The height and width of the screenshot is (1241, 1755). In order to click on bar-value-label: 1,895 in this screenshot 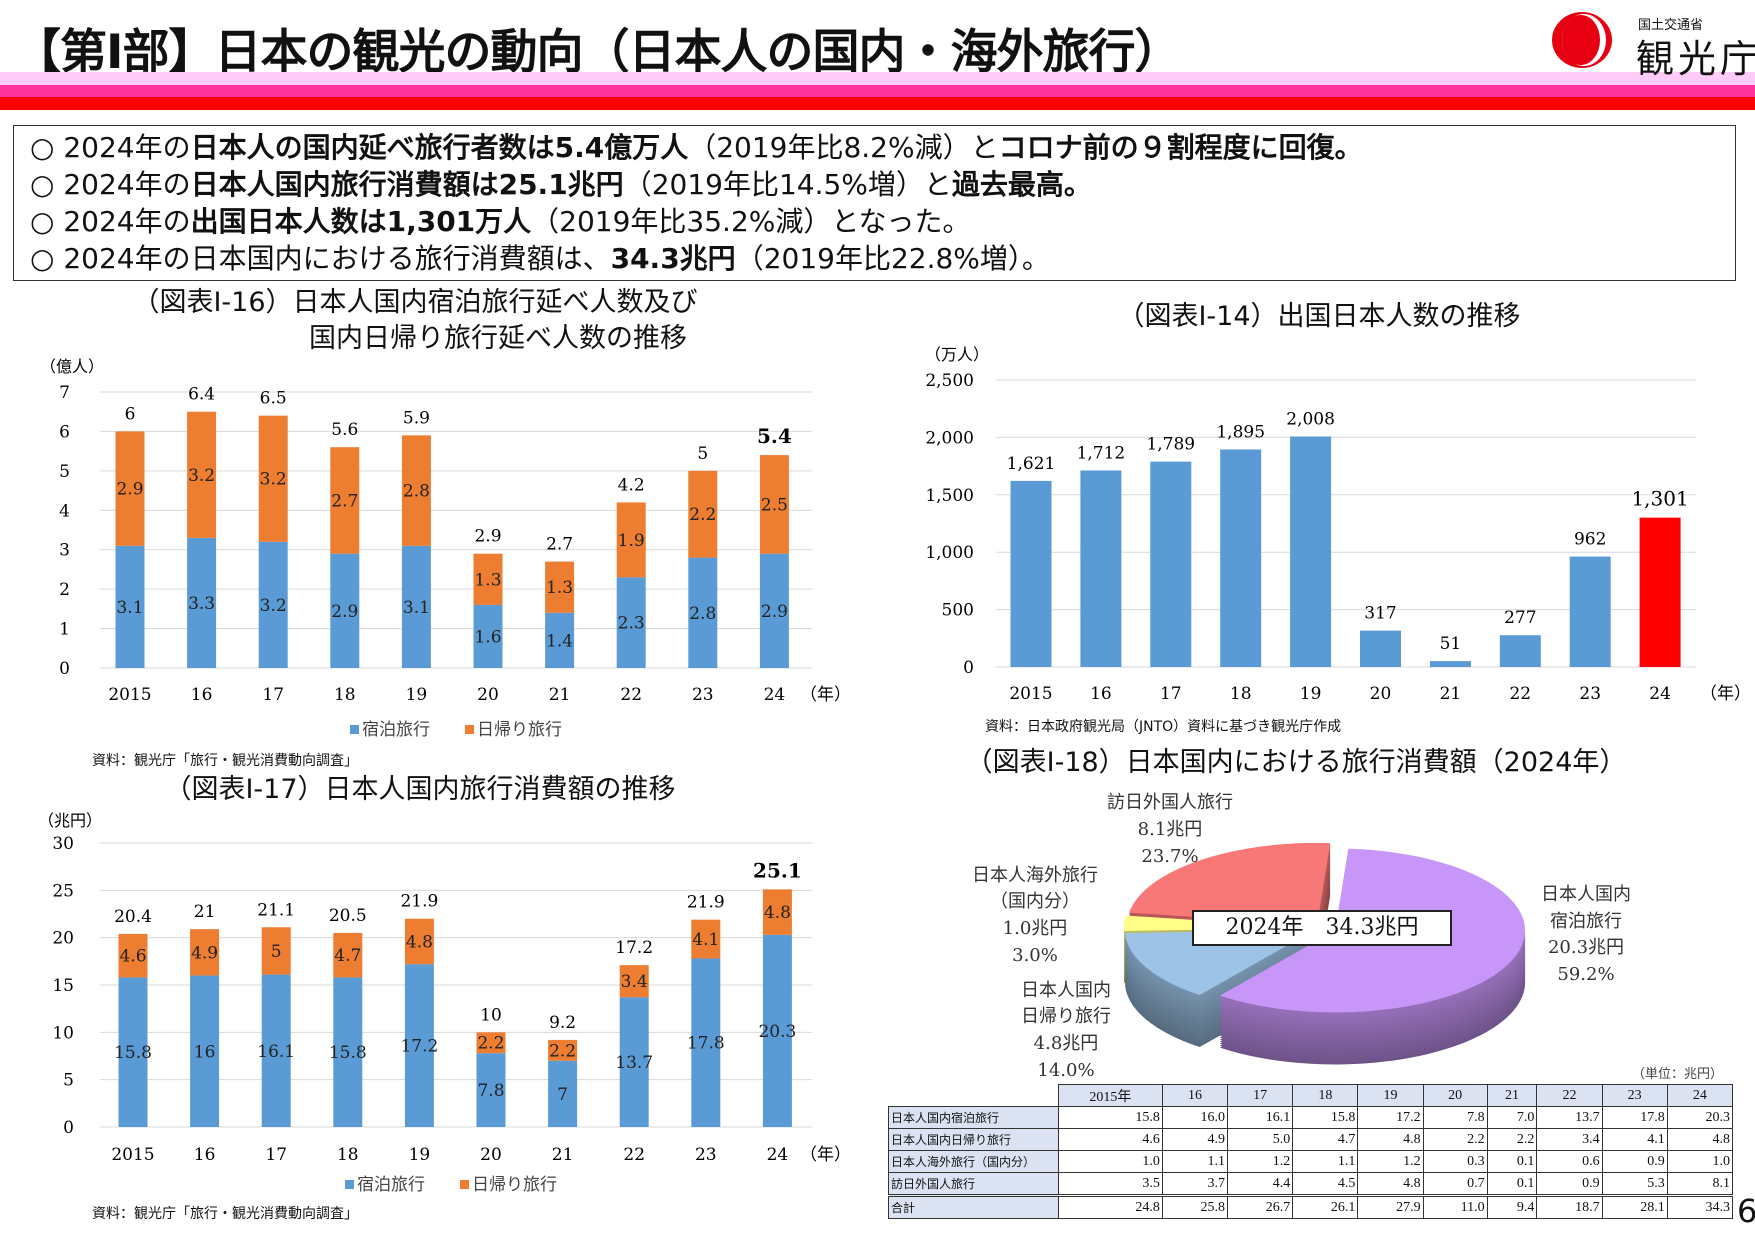, I will do `click(1240, 432)`.